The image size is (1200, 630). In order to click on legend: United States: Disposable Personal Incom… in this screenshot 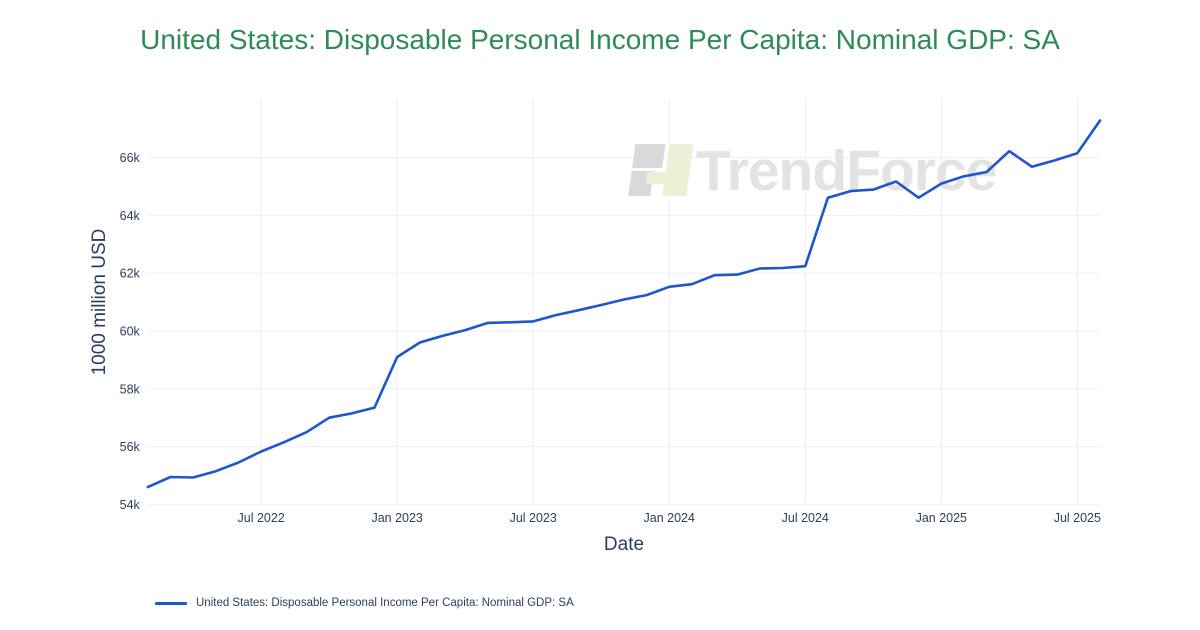, I will do `click(364, 603)`.